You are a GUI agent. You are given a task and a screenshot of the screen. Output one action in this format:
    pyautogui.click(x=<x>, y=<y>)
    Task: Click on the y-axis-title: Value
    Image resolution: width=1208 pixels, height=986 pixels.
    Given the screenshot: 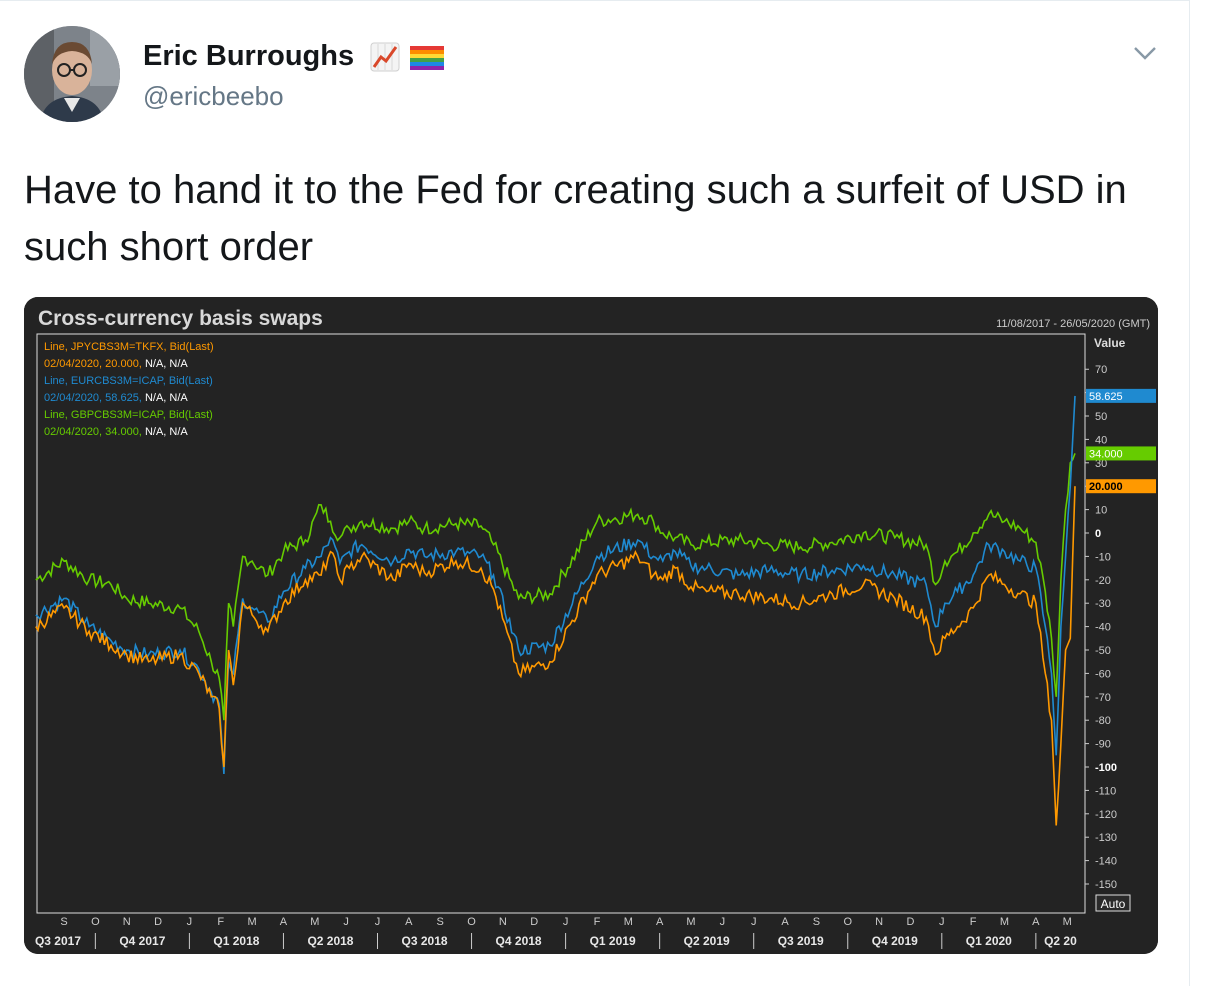 What is the action you would take?
    pyautogui.click(x=1110, y=343)
    